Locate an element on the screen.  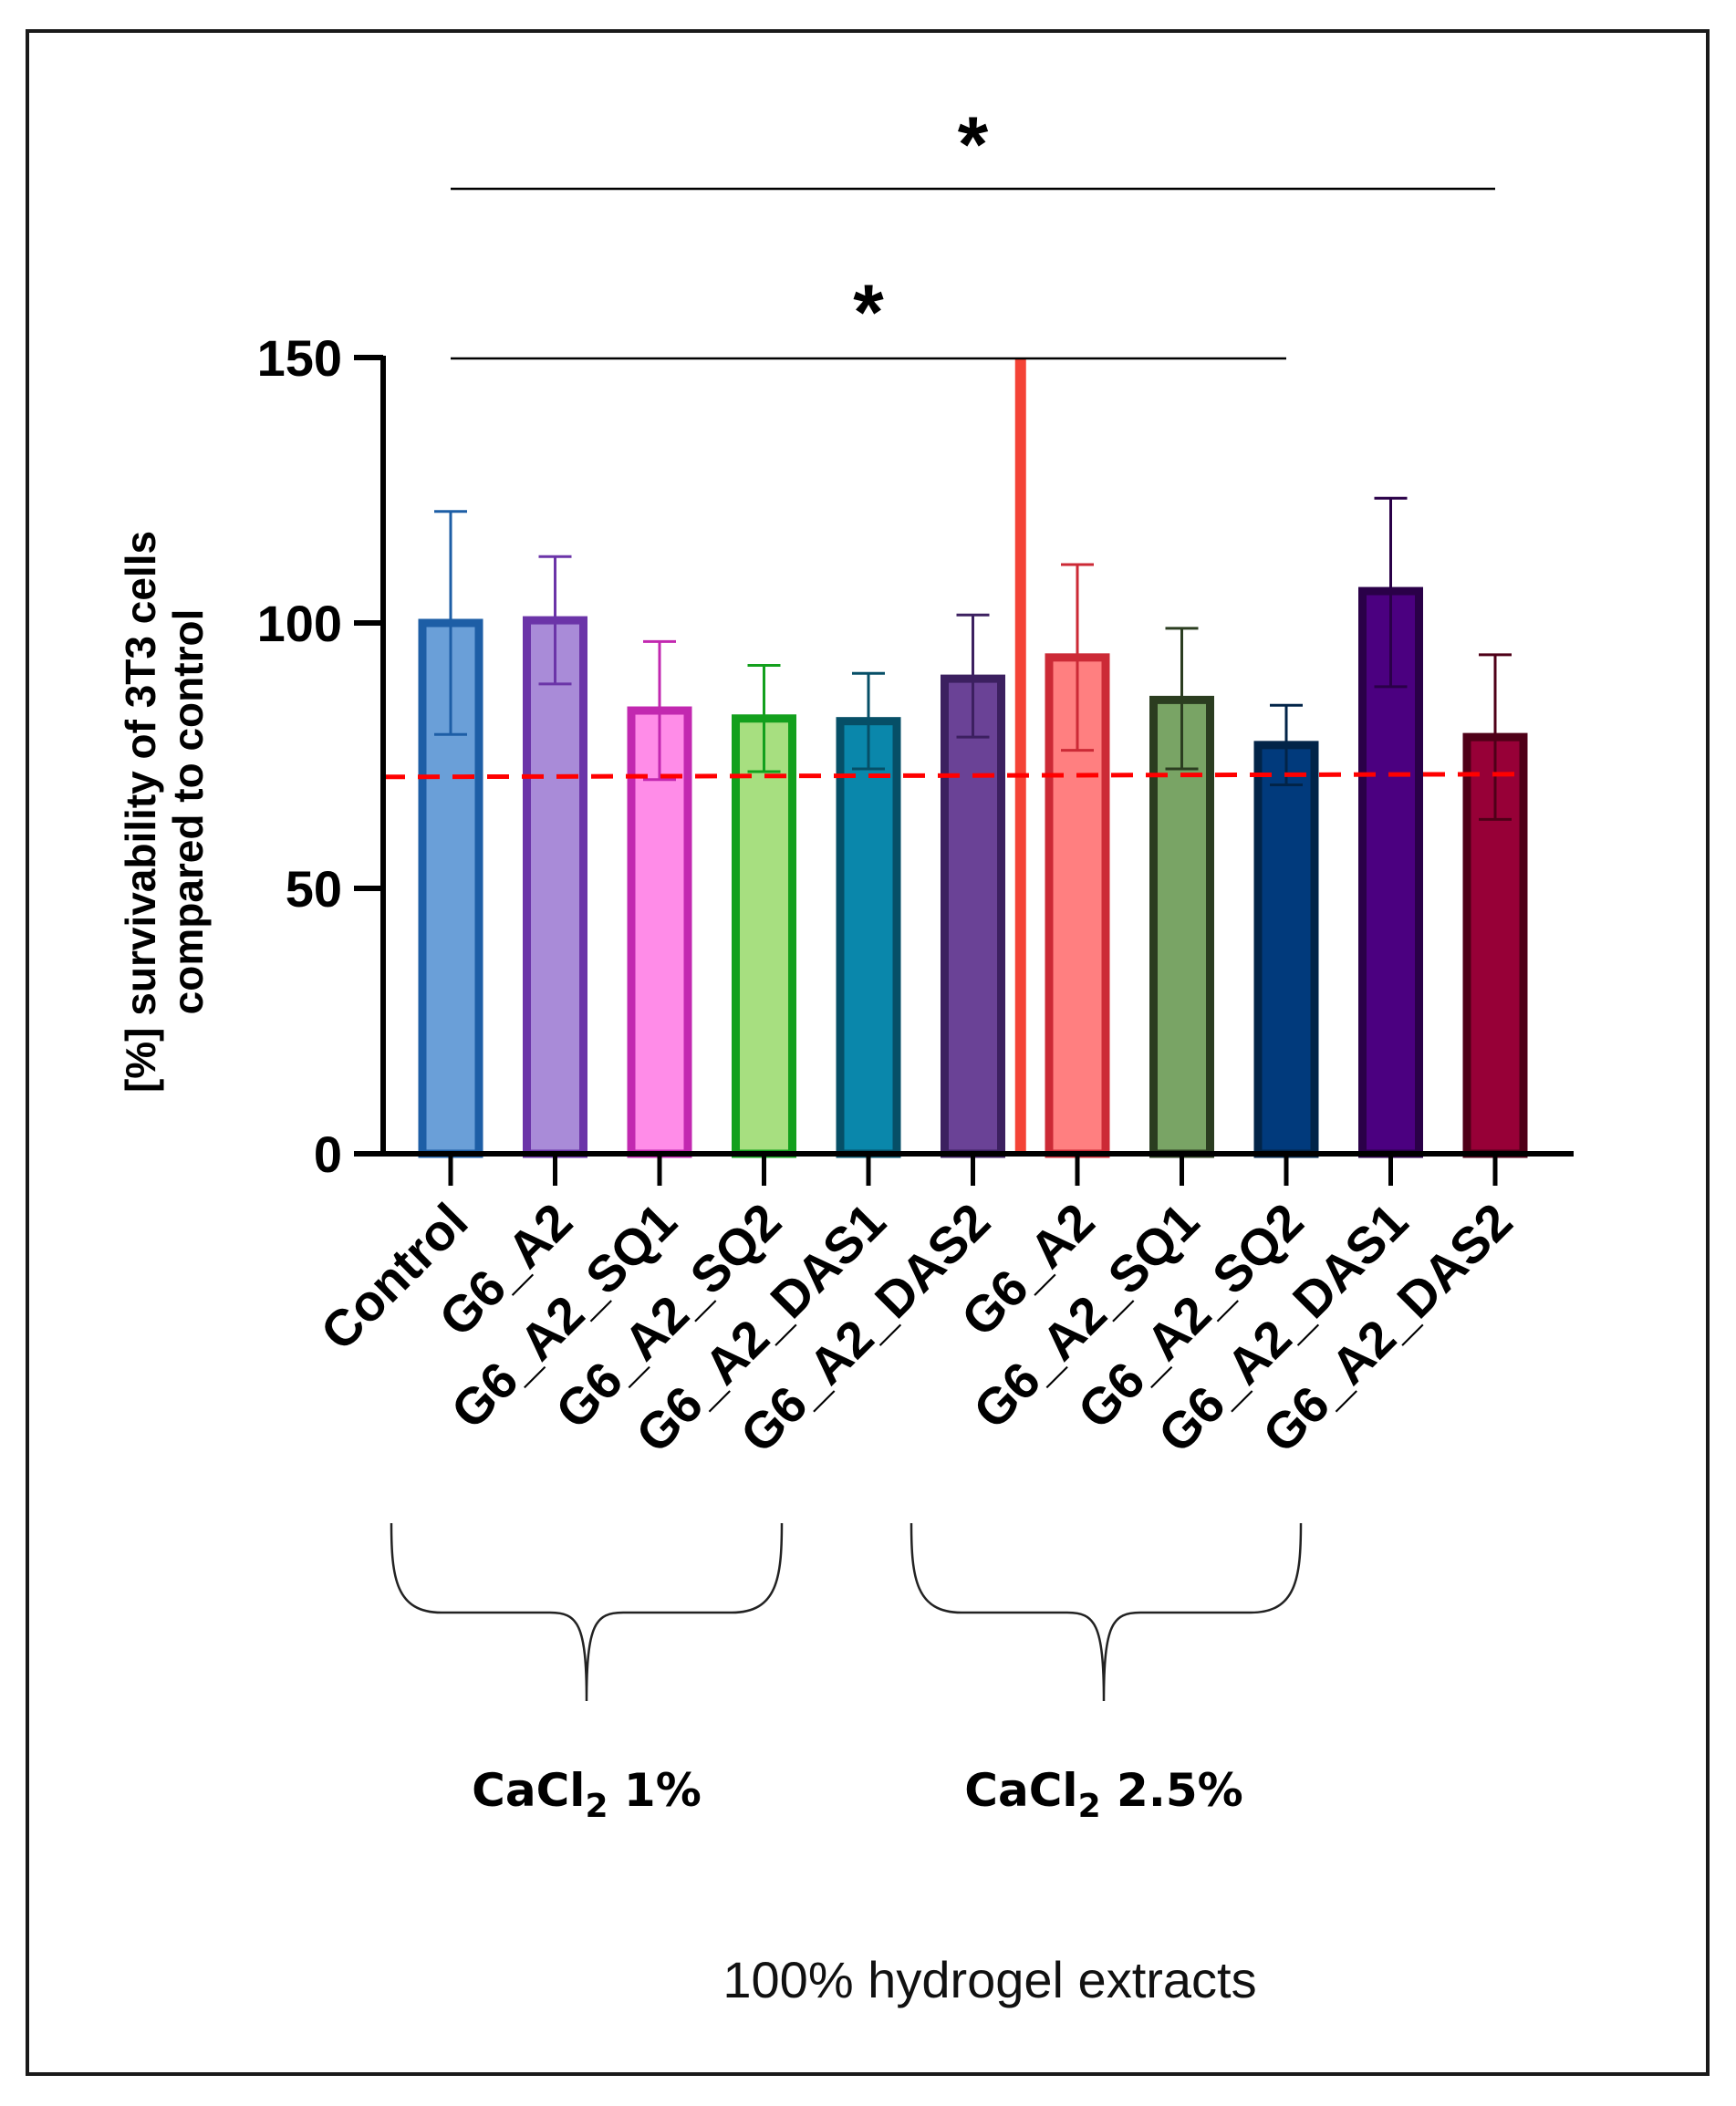
significance-star-2: * is located at coordinates (868, 313).